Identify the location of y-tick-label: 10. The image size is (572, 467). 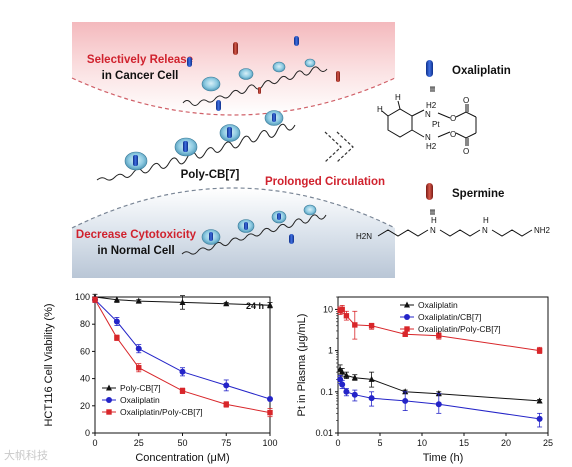
(328, 309).